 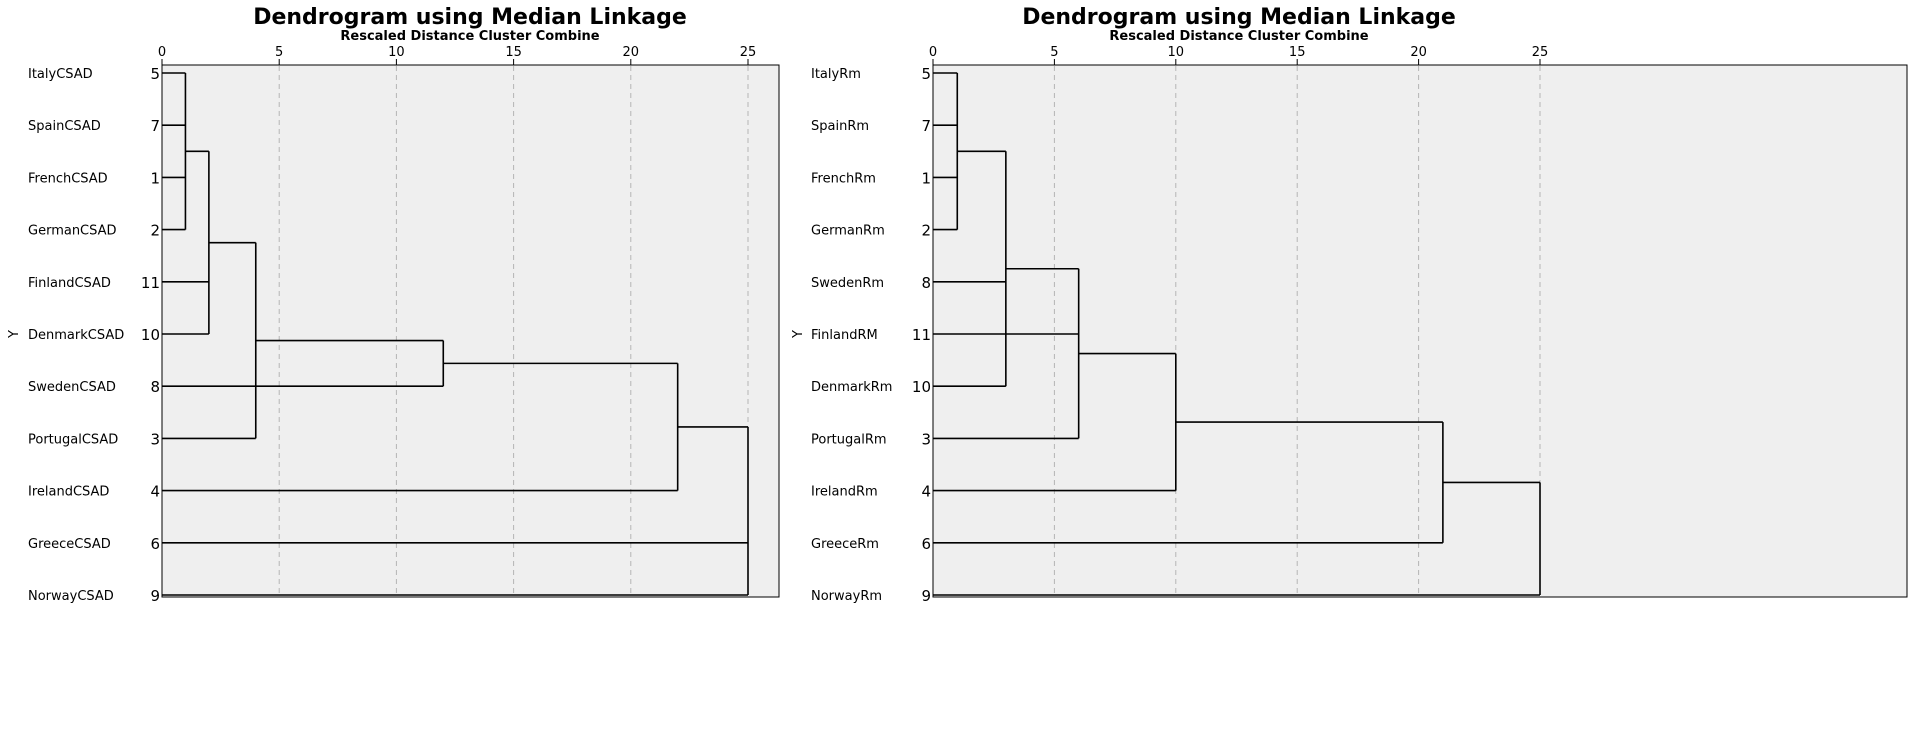 I want to click on leaf-name: GreeceRm, so click(x=845, y=544).